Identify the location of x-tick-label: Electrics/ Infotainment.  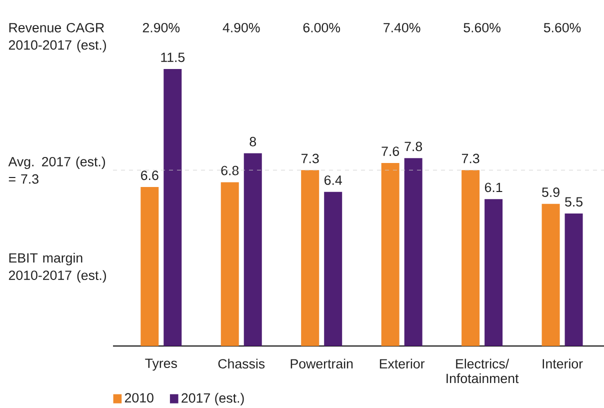
(482, 371).